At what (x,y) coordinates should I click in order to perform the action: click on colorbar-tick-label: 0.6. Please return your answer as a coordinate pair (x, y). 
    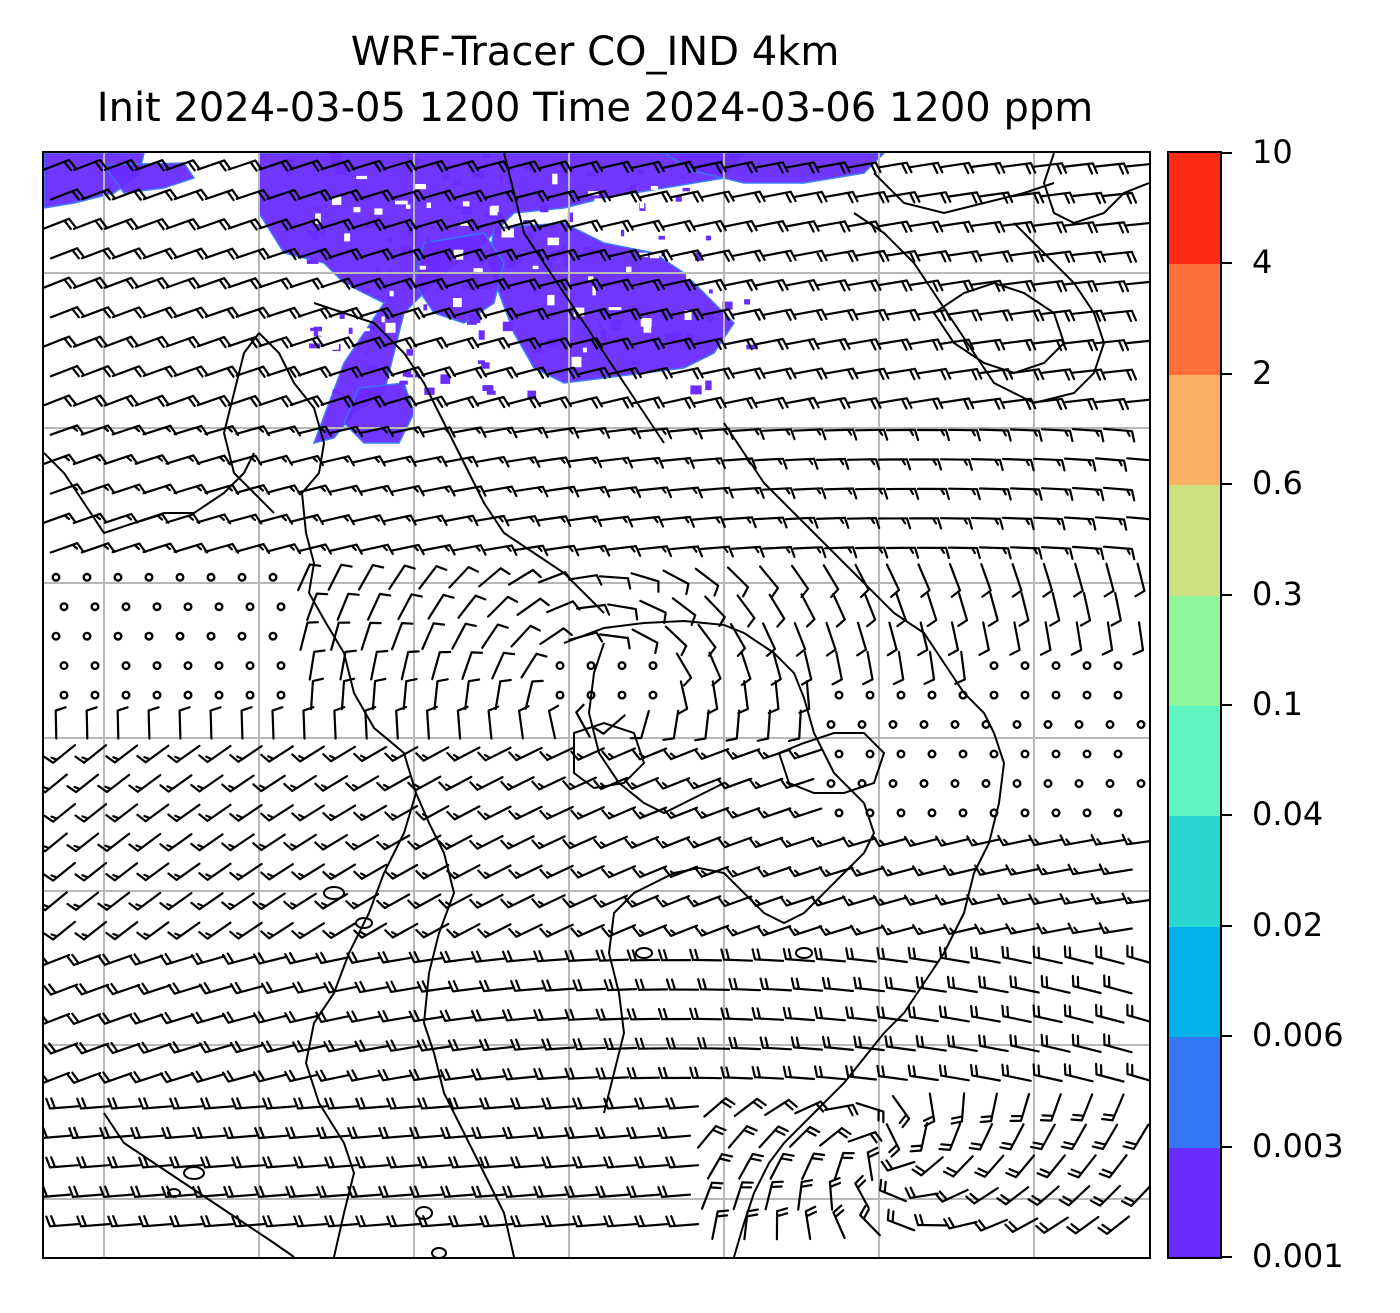
    Looking at the image, I should click on (1277, 483).